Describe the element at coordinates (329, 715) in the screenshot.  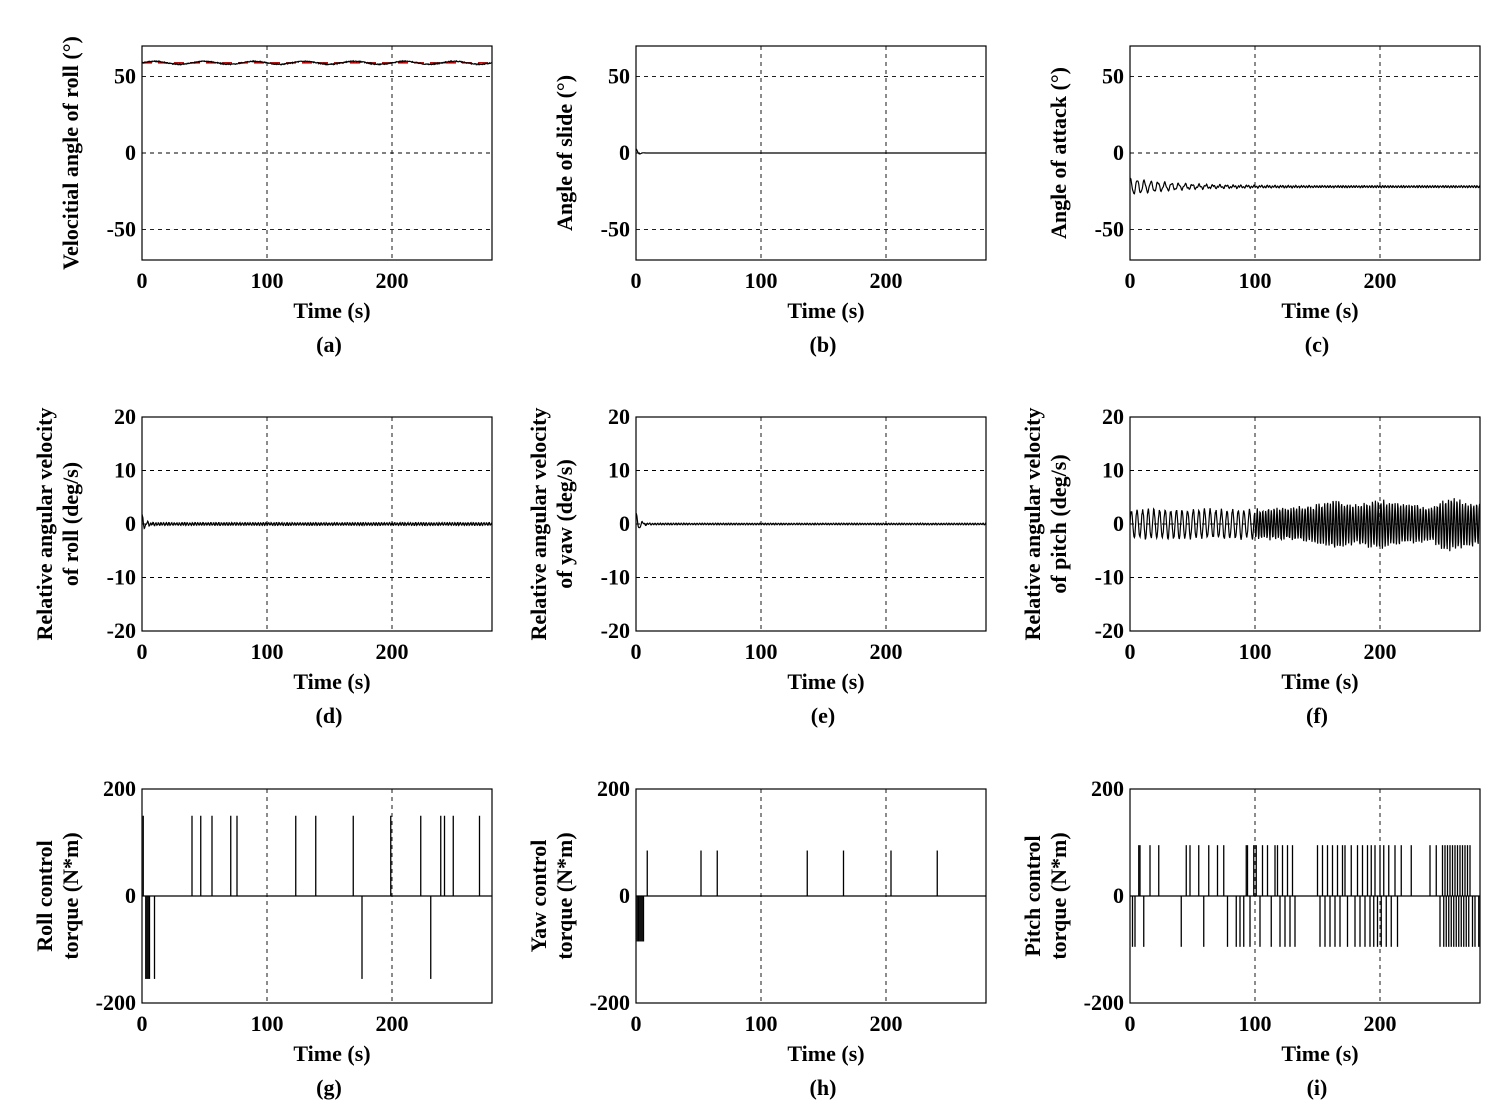
I see `subfigure-caption: (d)` at that location.